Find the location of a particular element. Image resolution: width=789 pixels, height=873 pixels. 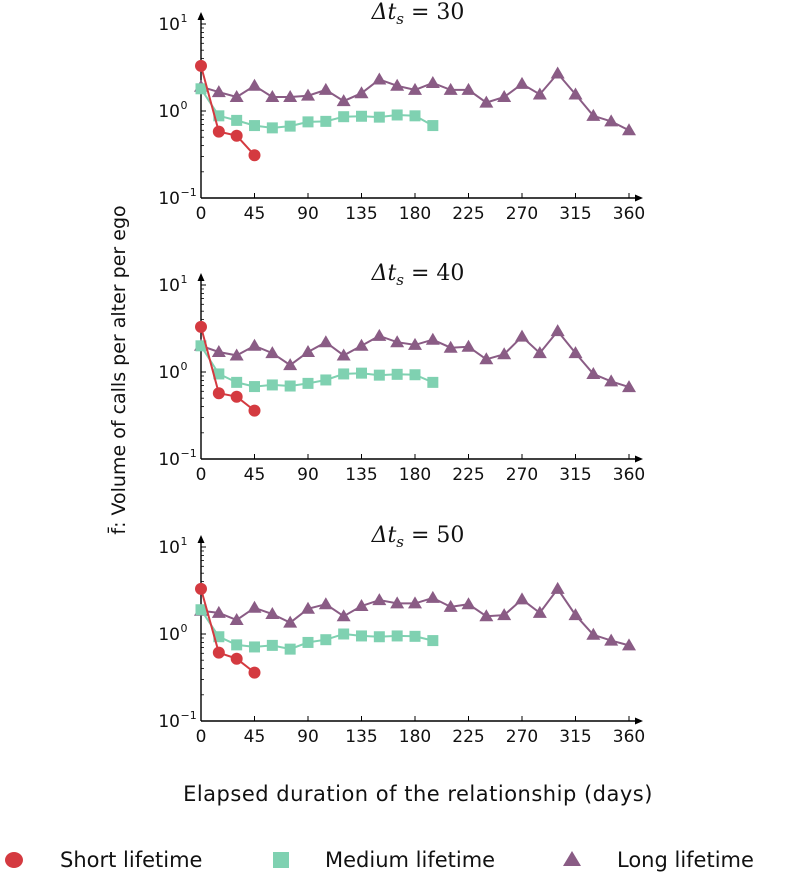

chart-title: Δts = 50 is located at coordinates (418, 537).